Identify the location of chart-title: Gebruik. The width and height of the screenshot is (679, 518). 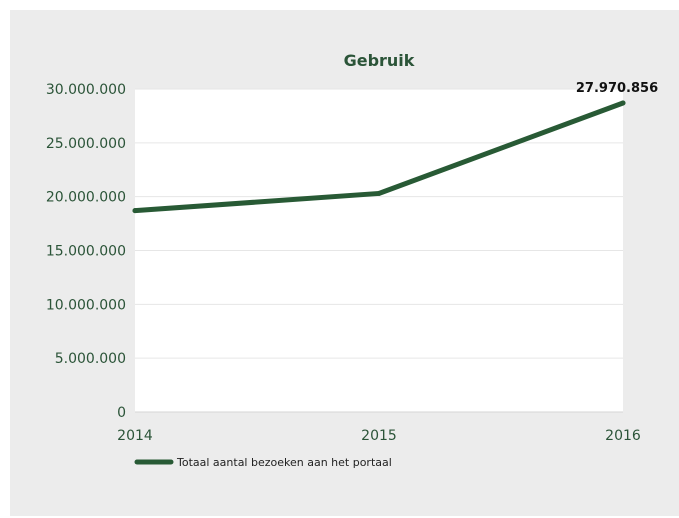
(379, 60).